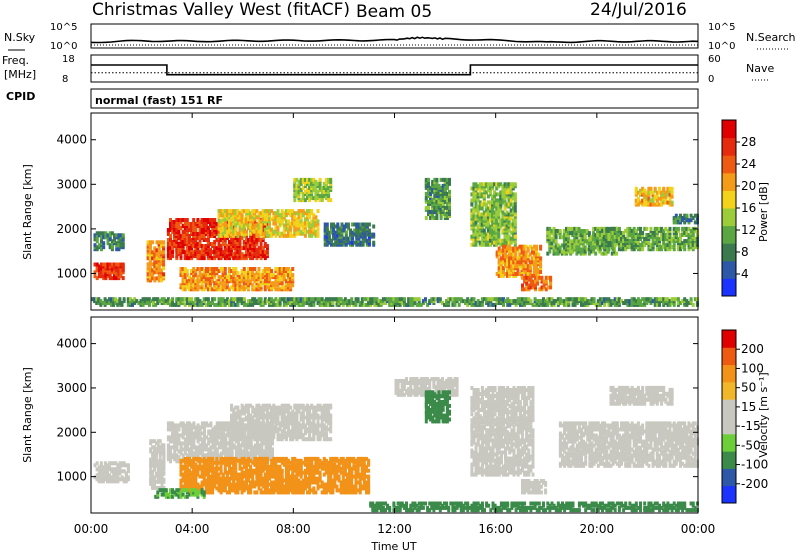  I want to click on nave-tick-top: 60, so click(714, 59).